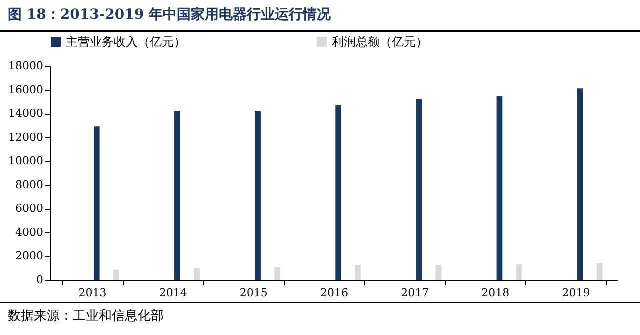 This screenshot has width=640, height=335. Describe the element at coordinates (334, 293) in the screenshot. I see `x-tick-label: 2016` at that location.